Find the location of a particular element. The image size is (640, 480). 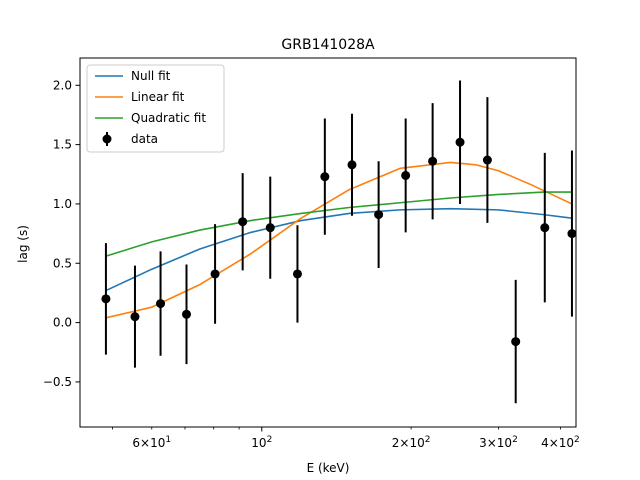

x-tick-label: 6×101 is located at coordinates (151, 442).